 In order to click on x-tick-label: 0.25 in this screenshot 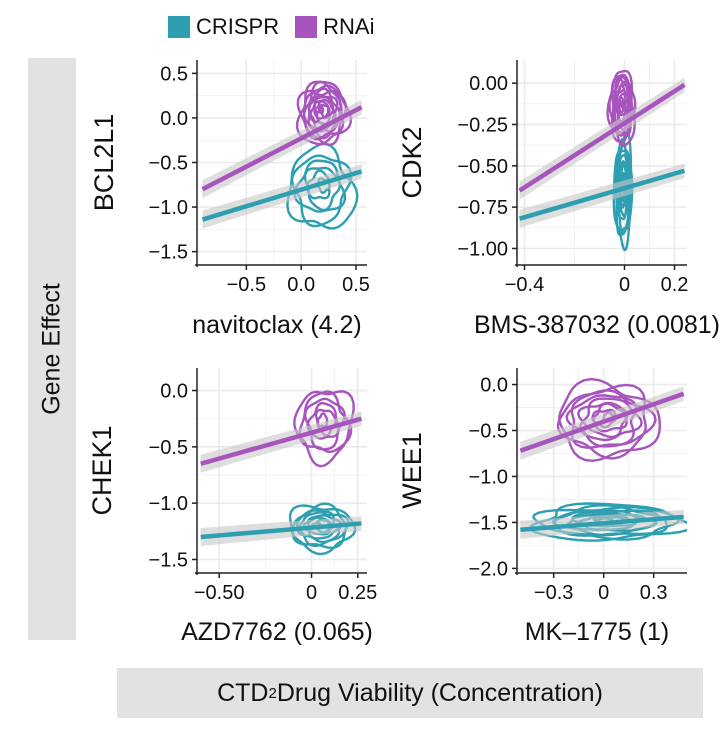, I will do `click(357, 593)`.